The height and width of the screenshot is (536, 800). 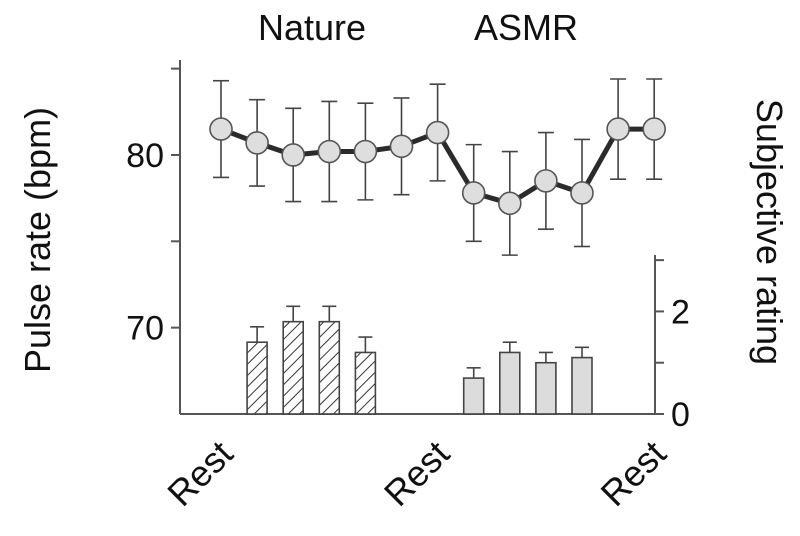 What do you see at coordinates (145, 156) in the screenshot?
I see `left-tick-label: 80` at bounding box center [145, 156].